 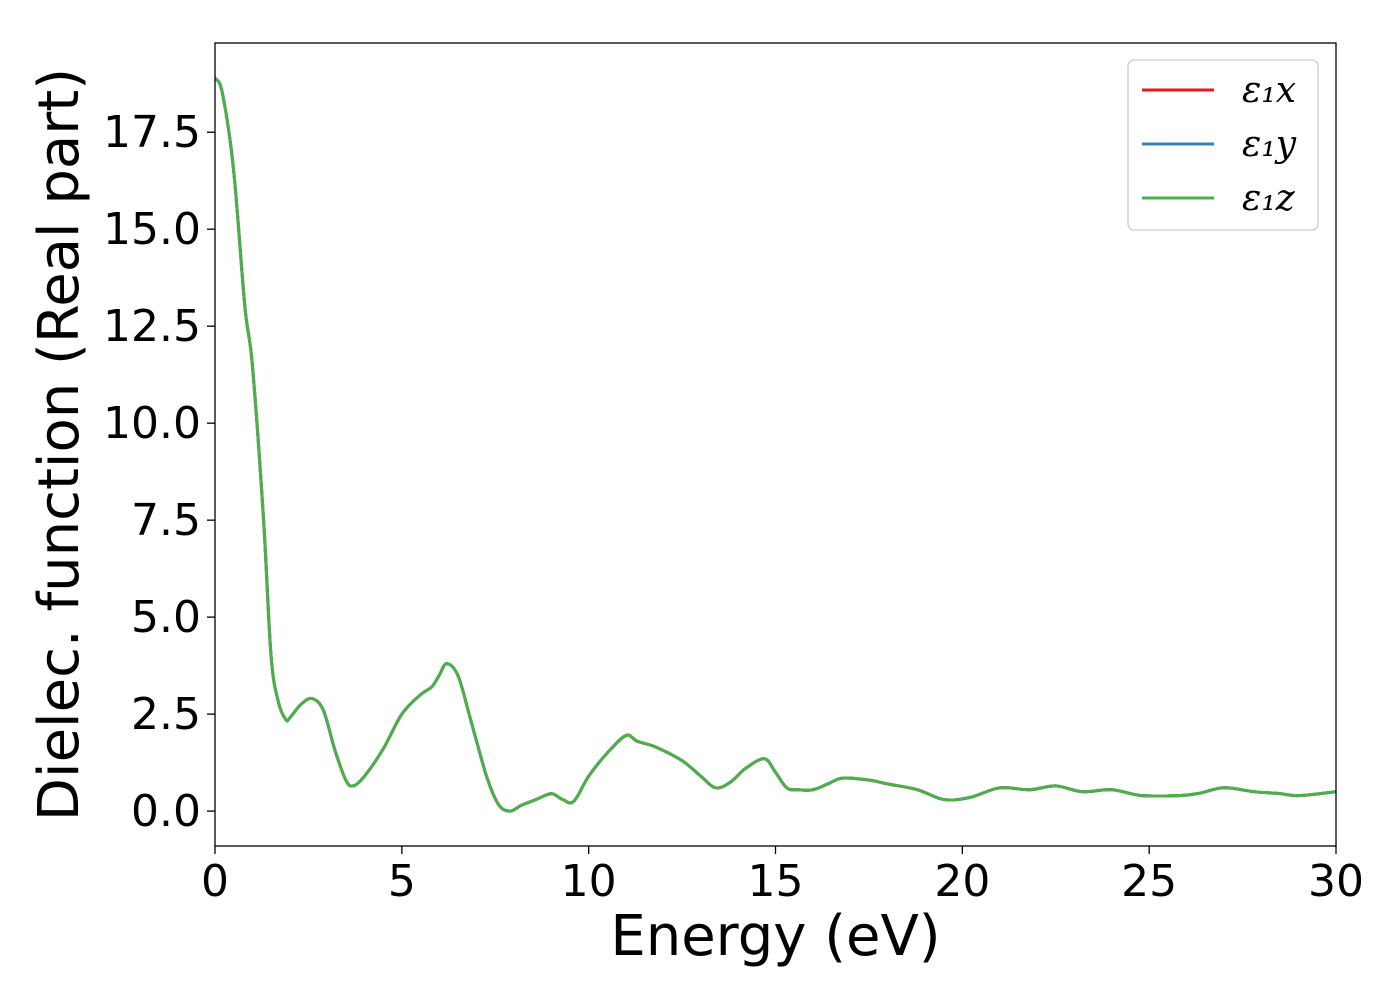 What do you see at coordinates (1269, 198) in the screenshot?
I see `legend-label-3: ε₁z` at bounding box center [1269, 198].